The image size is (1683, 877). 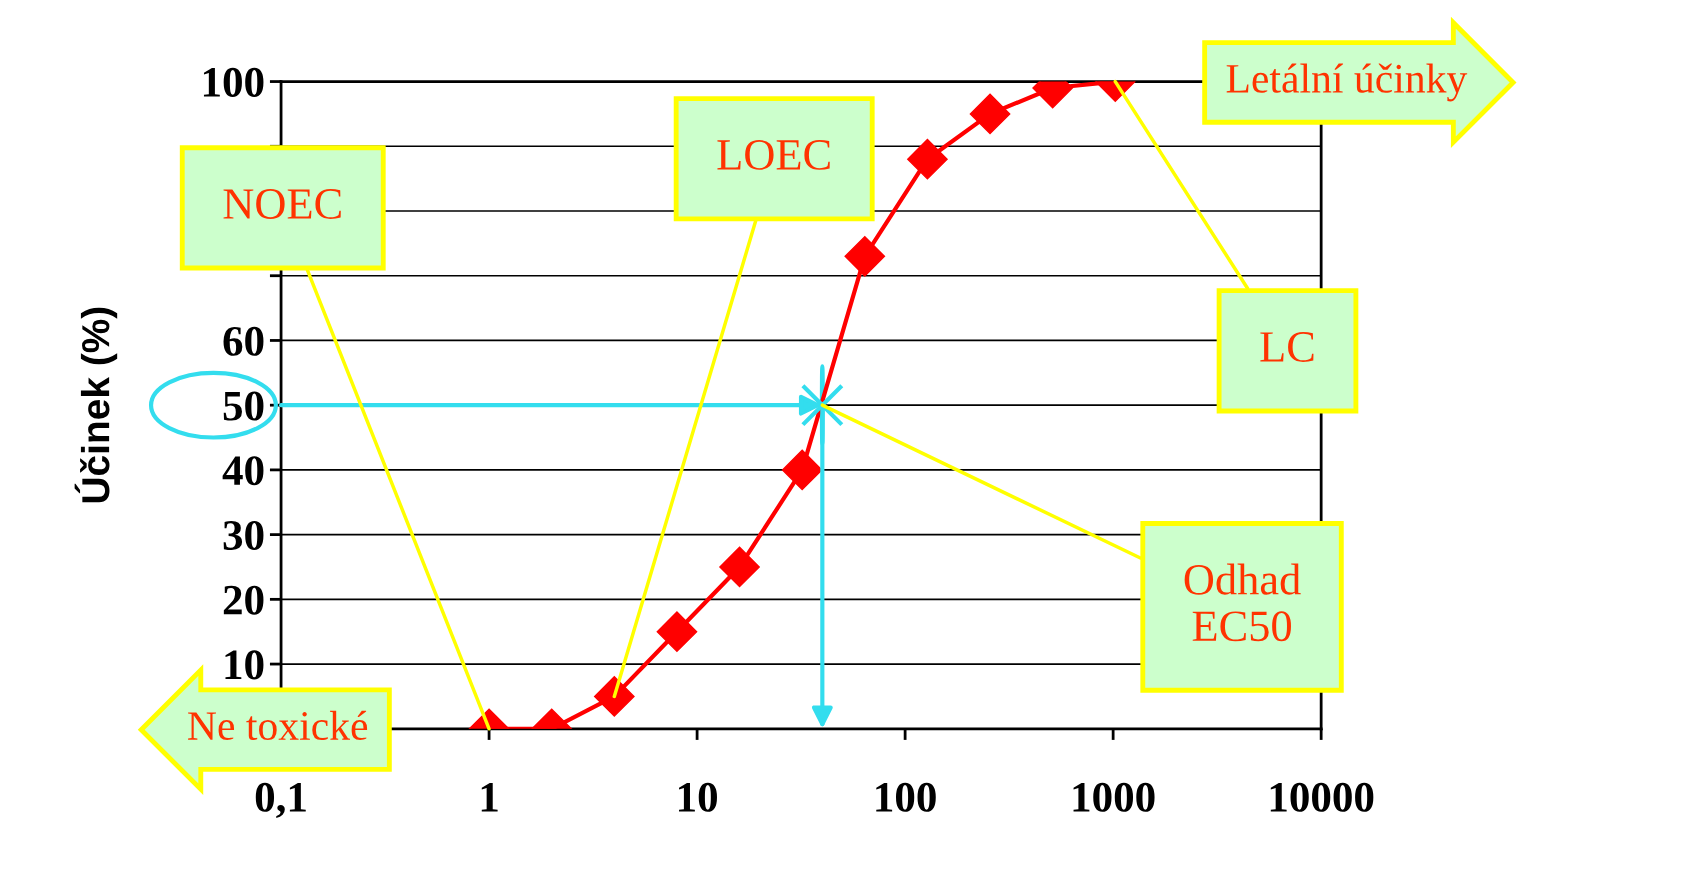 I want to click on annotation: LOEC, so click(x=773, y=154).